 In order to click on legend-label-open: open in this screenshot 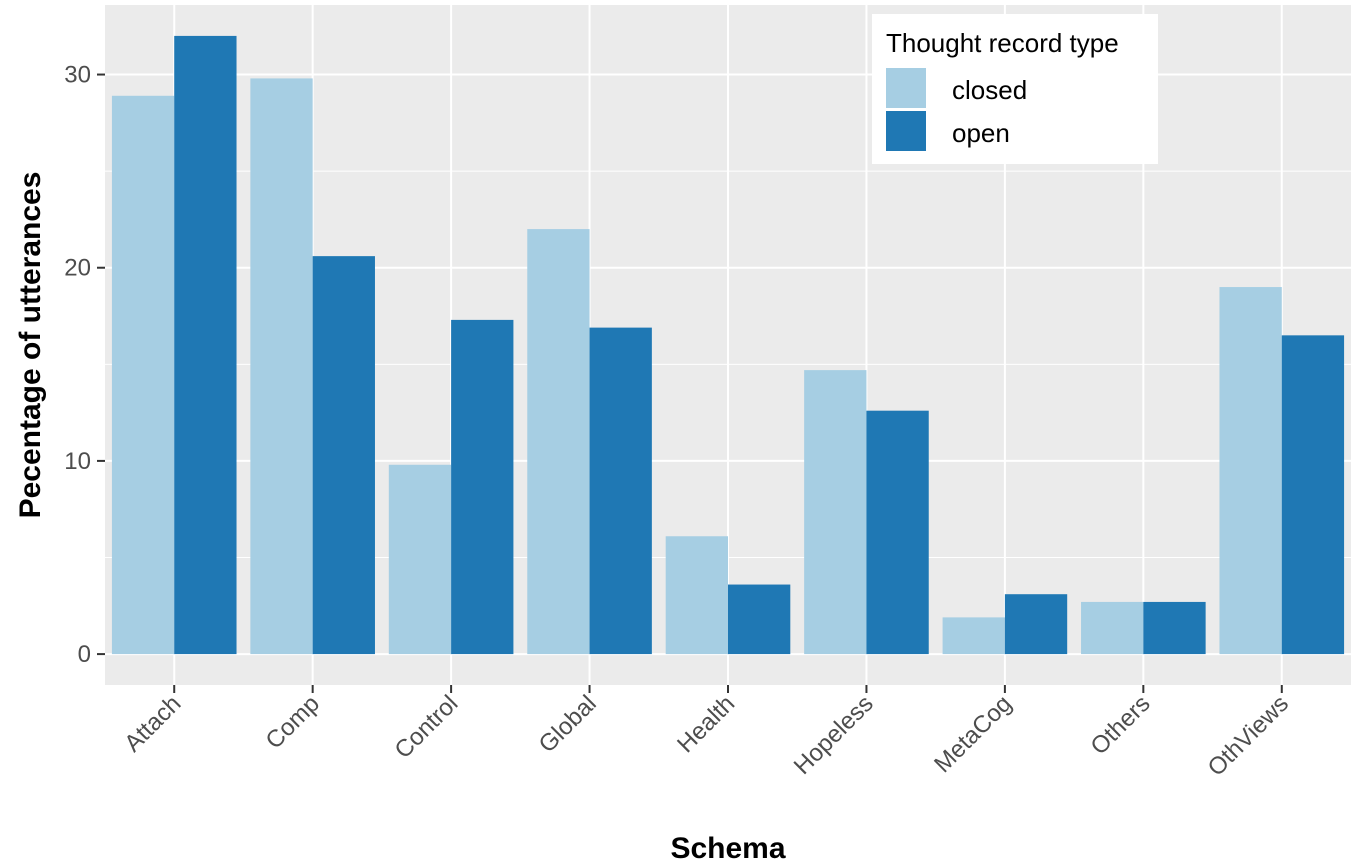, I will do `click(981, 133)`.